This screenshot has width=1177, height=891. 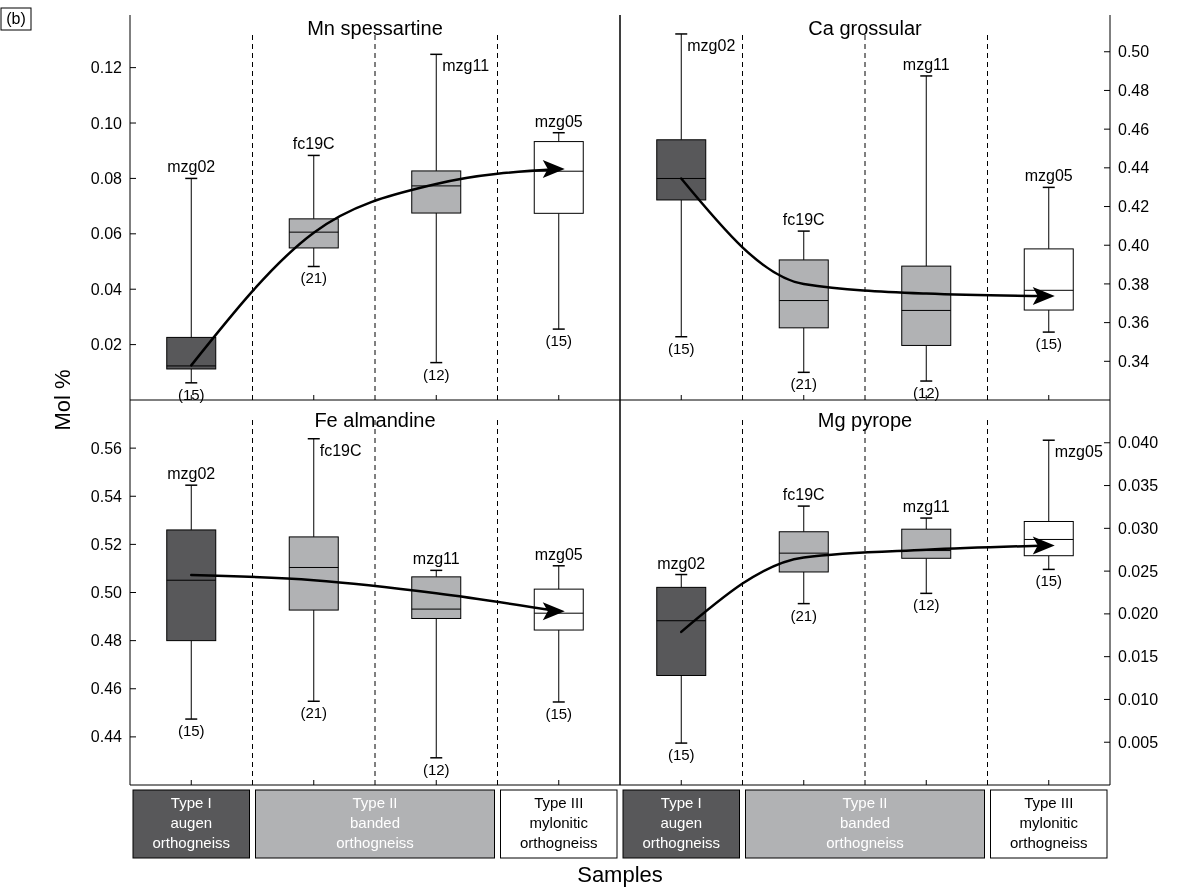 I want to click on x-axis-title: Samples, so click(x=620, y=874).